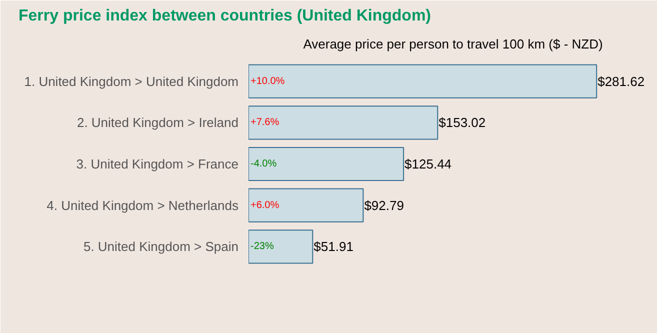 The width and height of the screenshot is (657, 333). What do you see at coordinates (428, 164) in the screenshot?
I see `data-label: $125.44` at bounding box center [428, 164].